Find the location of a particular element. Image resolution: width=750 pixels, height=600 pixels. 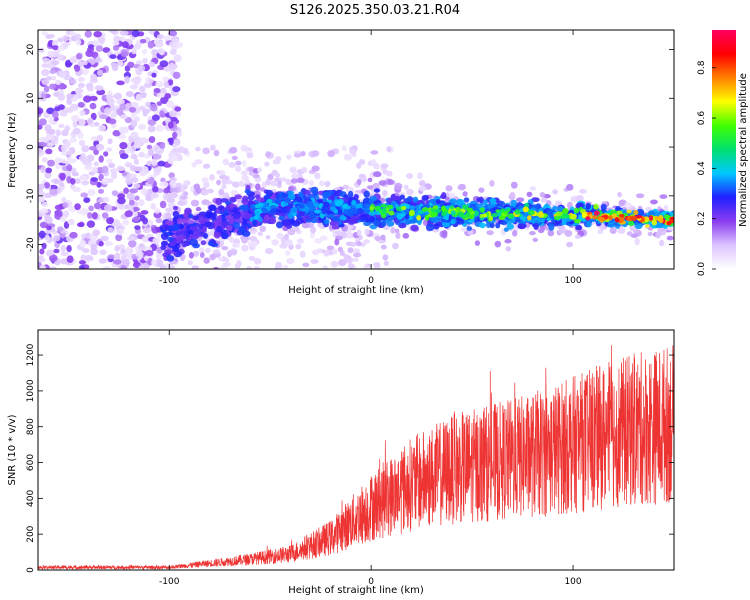

chart-title: S126.2025.350.03.21.R04 is located at coordinates (375, 10).